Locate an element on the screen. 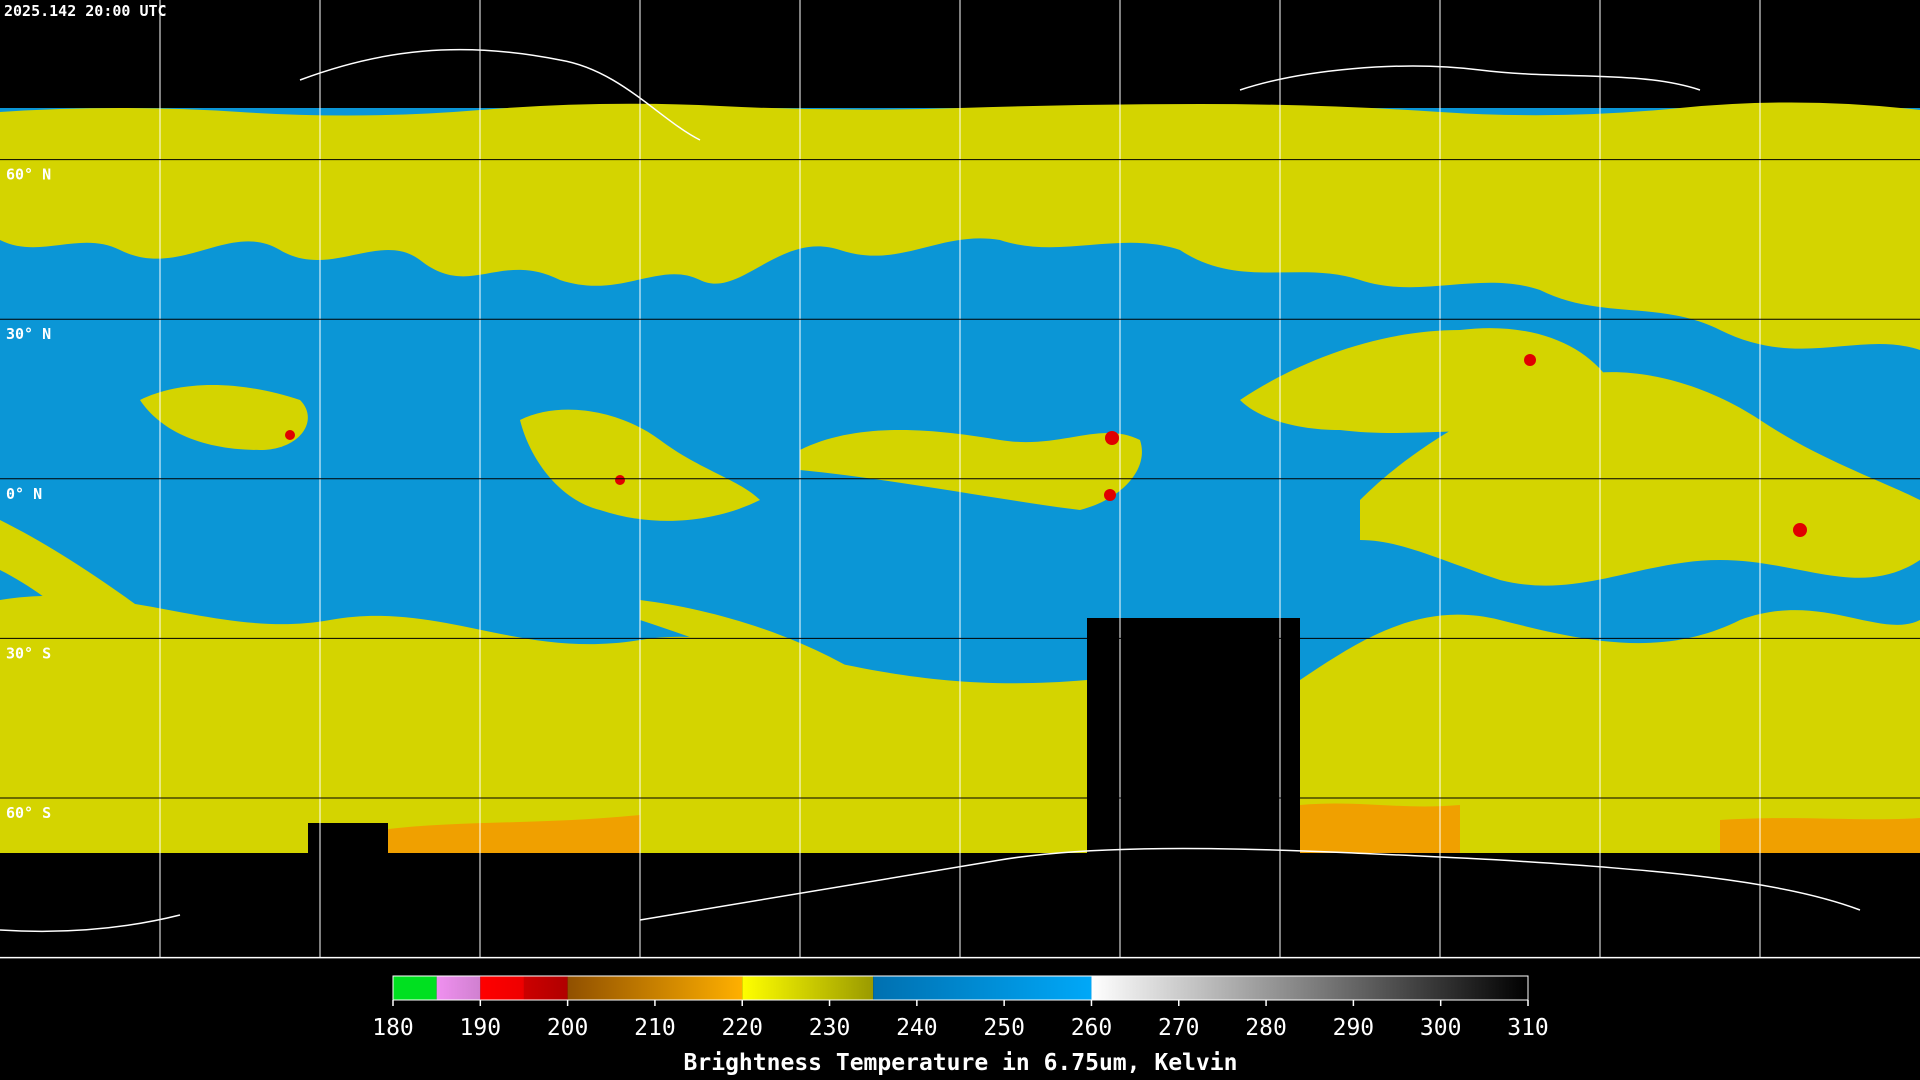  moist-band-south-east is located at coordinates (1610, 731).